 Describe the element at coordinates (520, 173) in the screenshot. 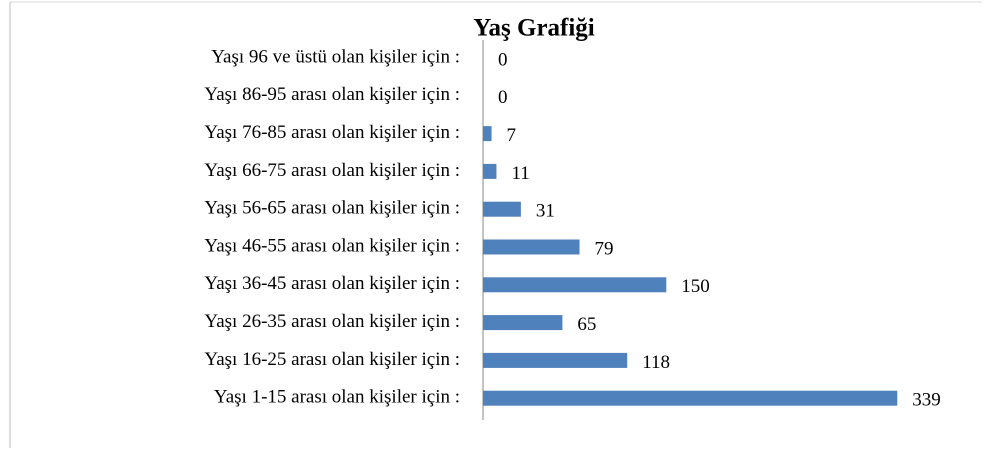

I see `data-label: 11` at that location.